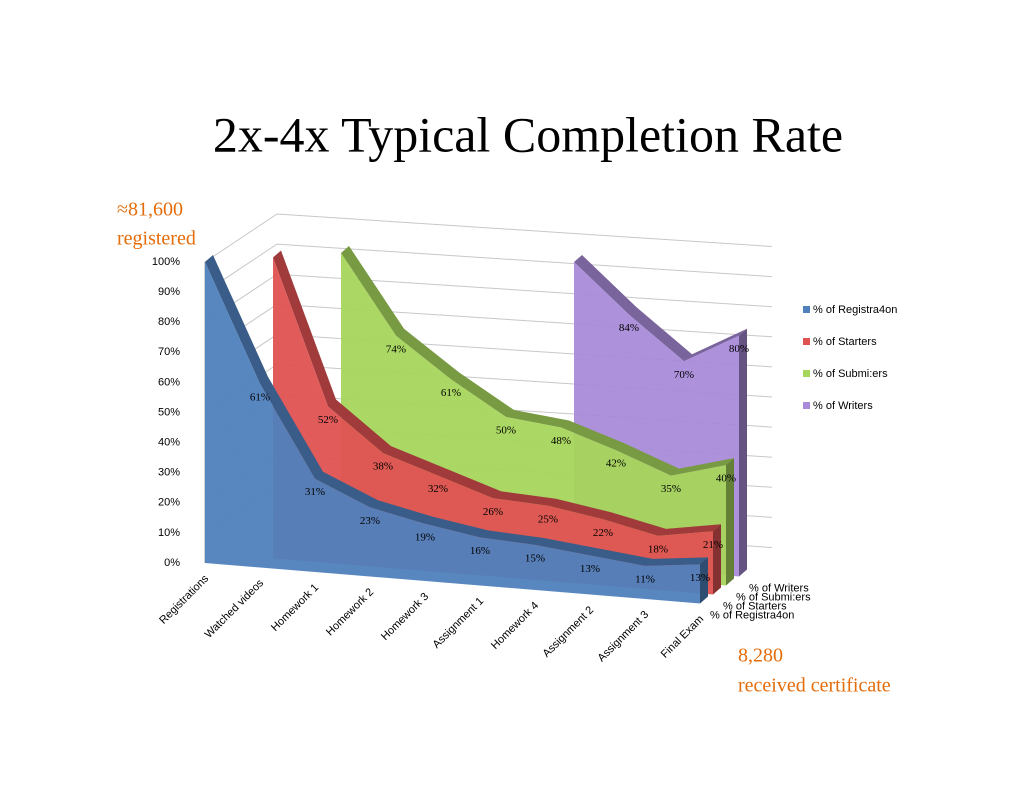 The width and height of the screenshot is (1024, 791). I want to click on legend-label: % of Writers, so click(843, 406).